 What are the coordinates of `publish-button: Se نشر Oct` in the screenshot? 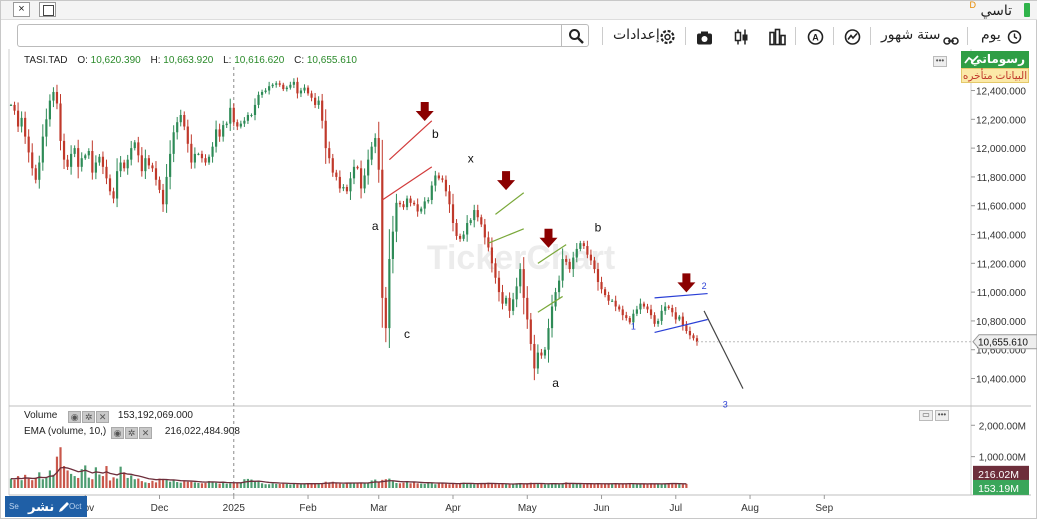 It's located at (46, 506).